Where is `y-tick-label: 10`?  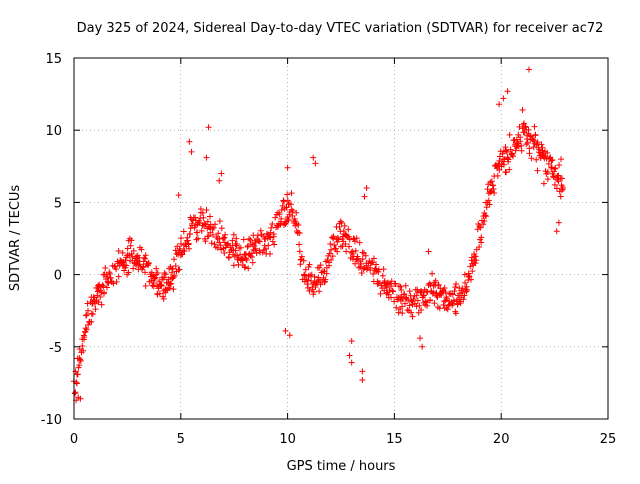
y-tick-label: 10 is located at coordinates (53, 131).